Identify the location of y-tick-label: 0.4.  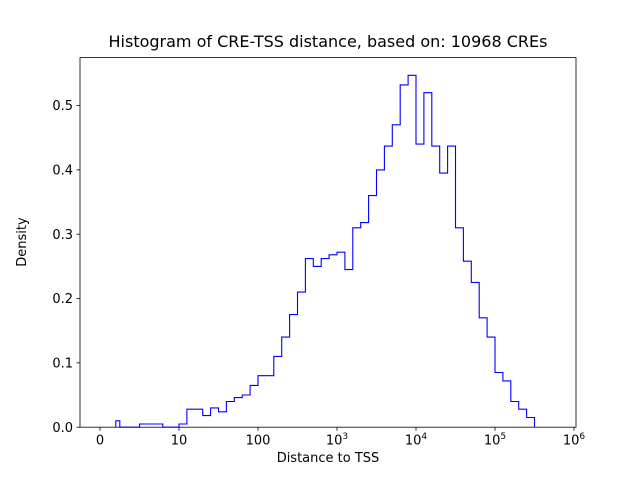
(62, 171).